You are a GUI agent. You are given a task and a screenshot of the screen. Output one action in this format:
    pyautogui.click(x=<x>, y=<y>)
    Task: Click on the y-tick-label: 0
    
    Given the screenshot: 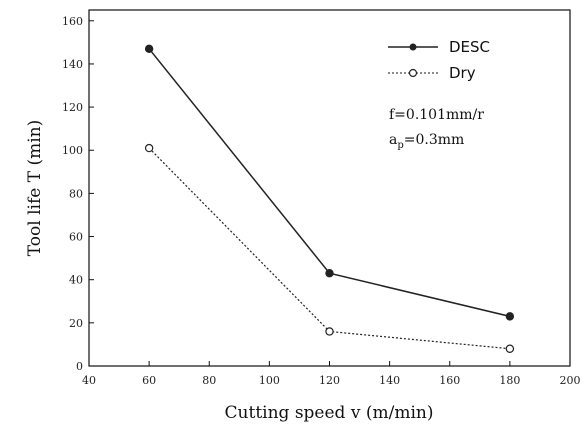 What is the action you would take?
    pyautogui.click(x=79, y=366)
    